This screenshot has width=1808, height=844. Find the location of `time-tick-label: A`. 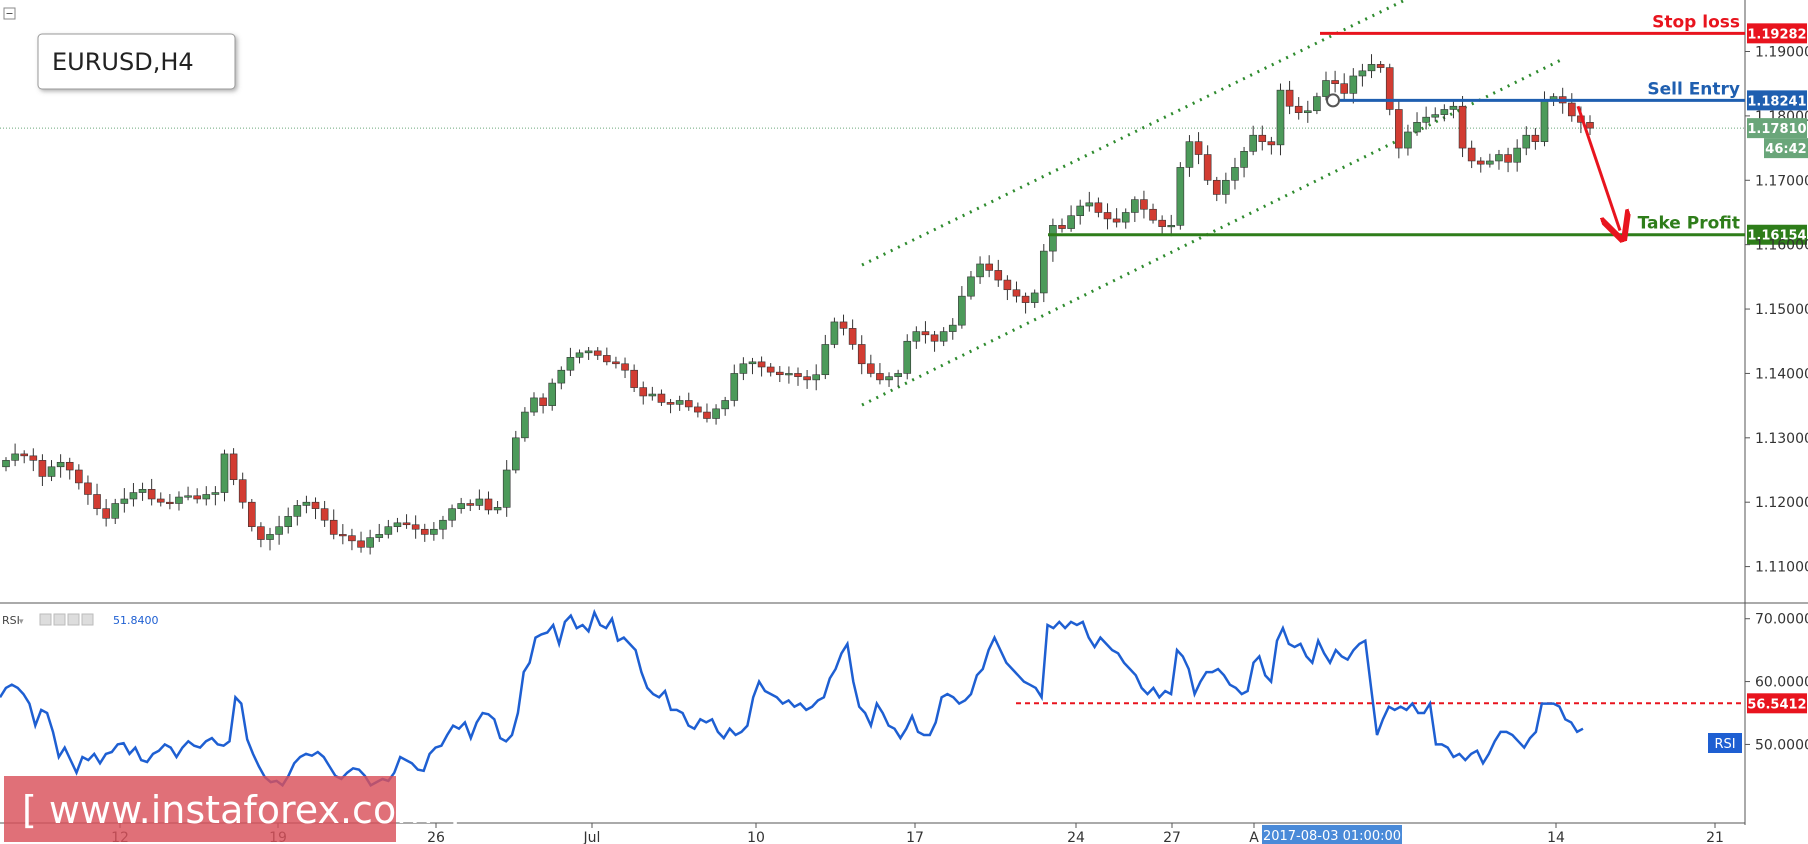

time-tick-label: A is located at coordinates (1254, 837).